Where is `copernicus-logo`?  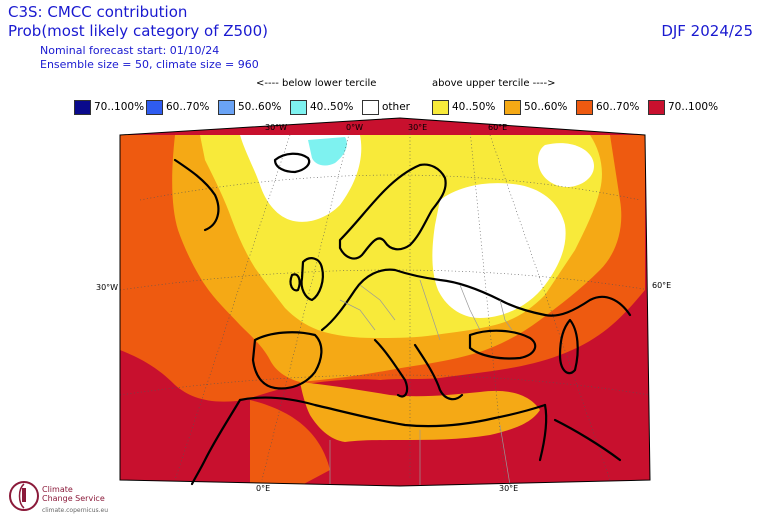 copernicus-logo is located at coordinates (24, 496).